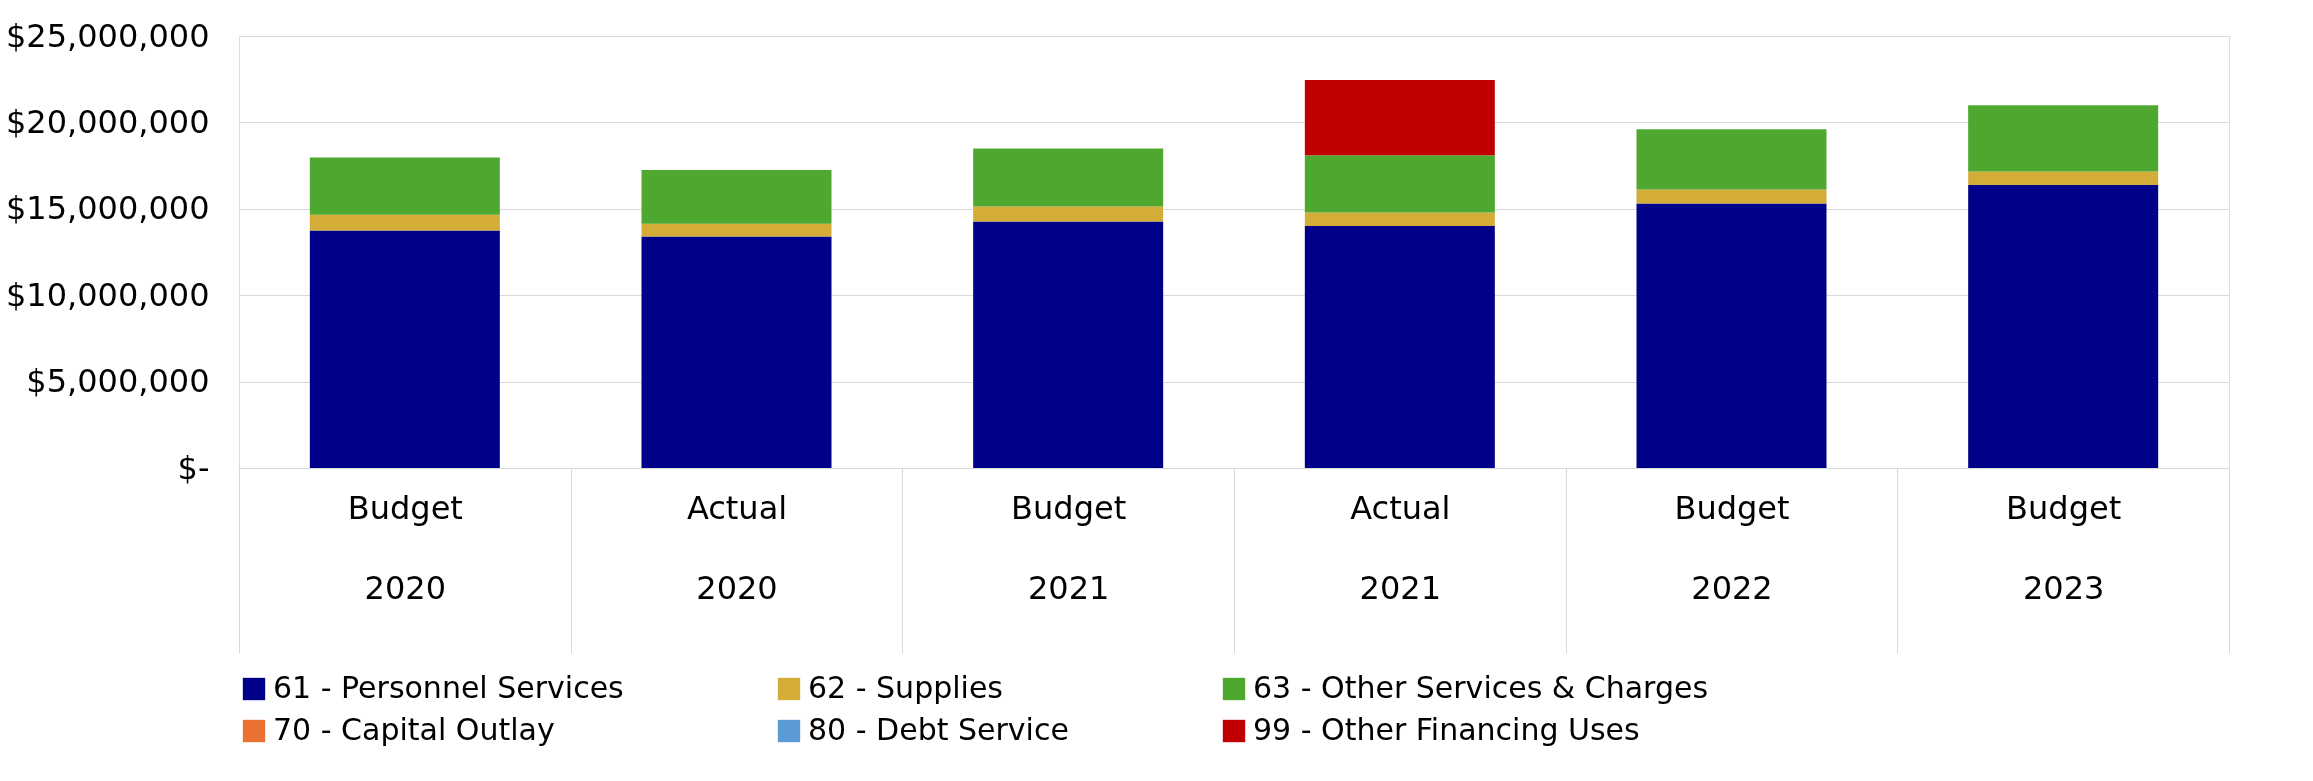  I want to click on y-tick-label: $5,000,000, so click(118, 381).